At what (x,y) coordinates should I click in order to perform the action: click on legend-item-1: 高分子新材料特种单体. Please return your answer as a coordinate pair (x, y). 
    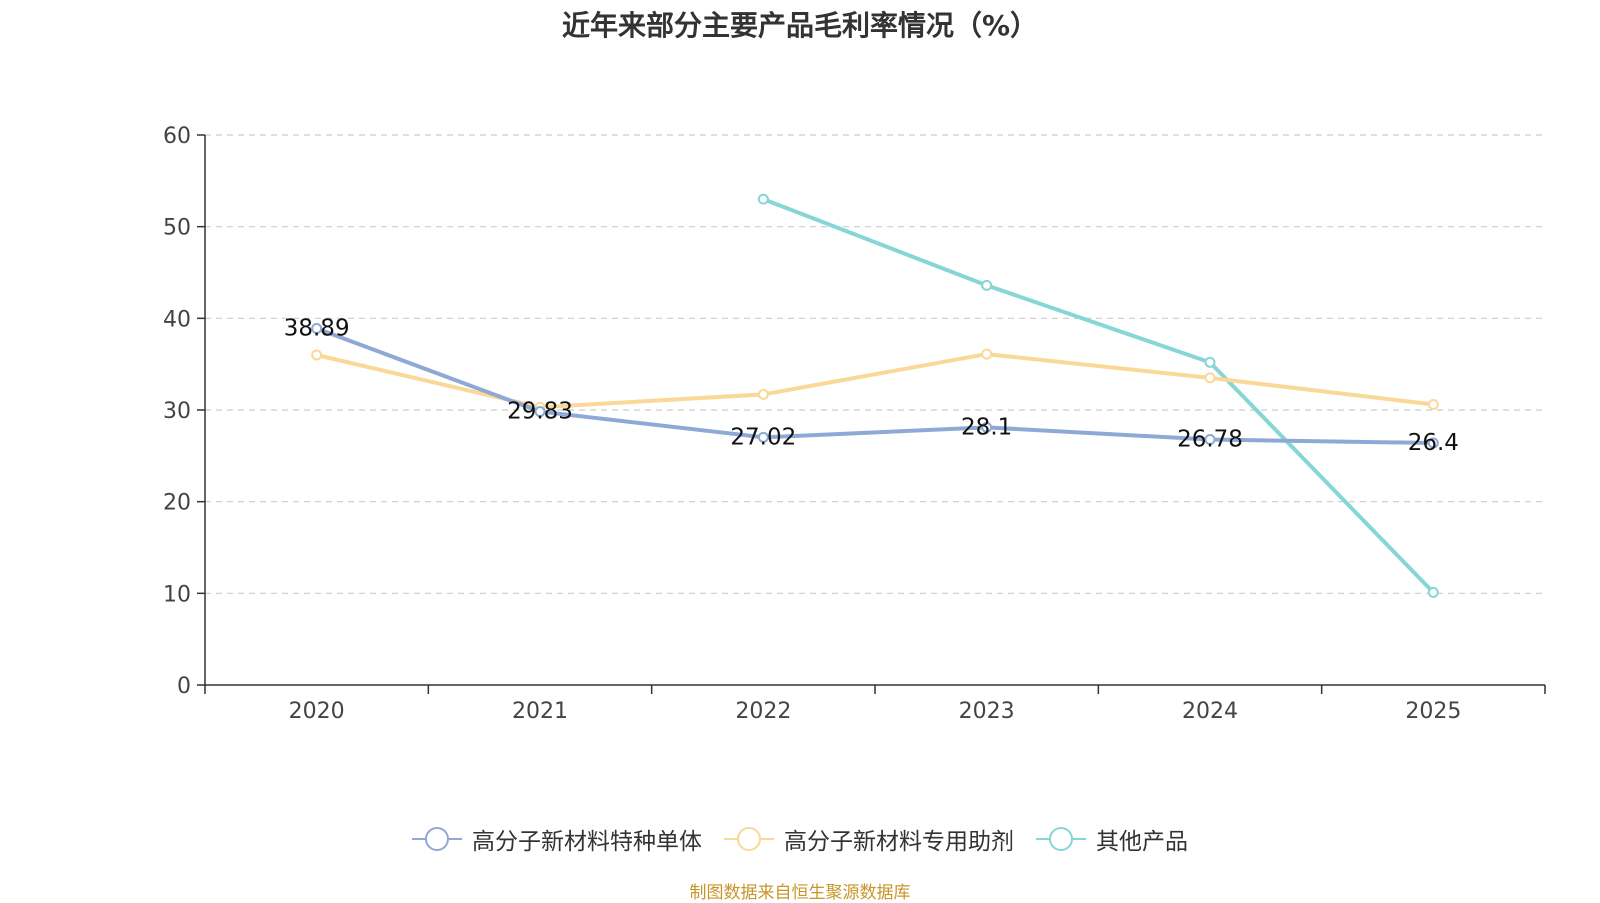
    Looking at the image, I should click on (557, 839).